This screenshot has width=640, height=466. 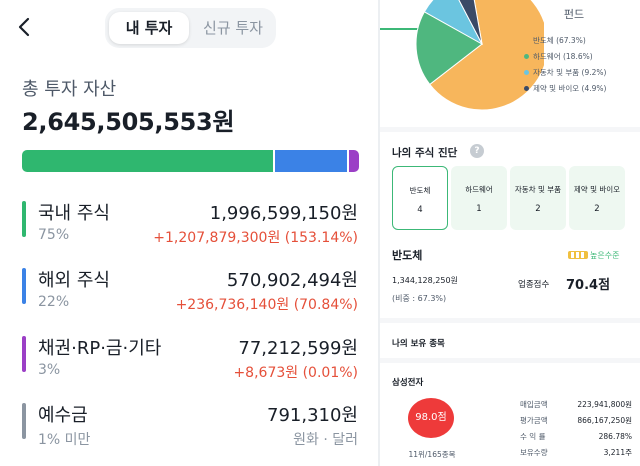 I want to click on category-name: 반도체, so click(x=420, y=190).